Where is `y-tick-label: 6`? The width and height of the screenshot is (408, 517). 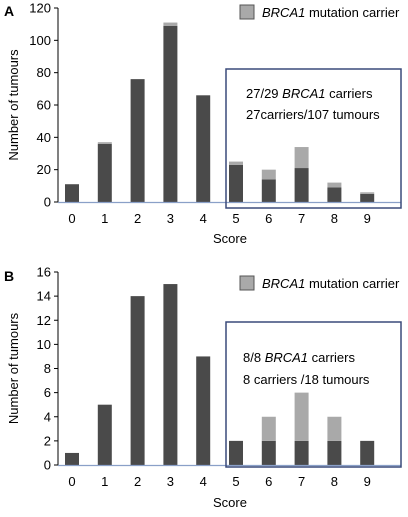 y-tick-label: 6 is located at coordinates (47, 392).